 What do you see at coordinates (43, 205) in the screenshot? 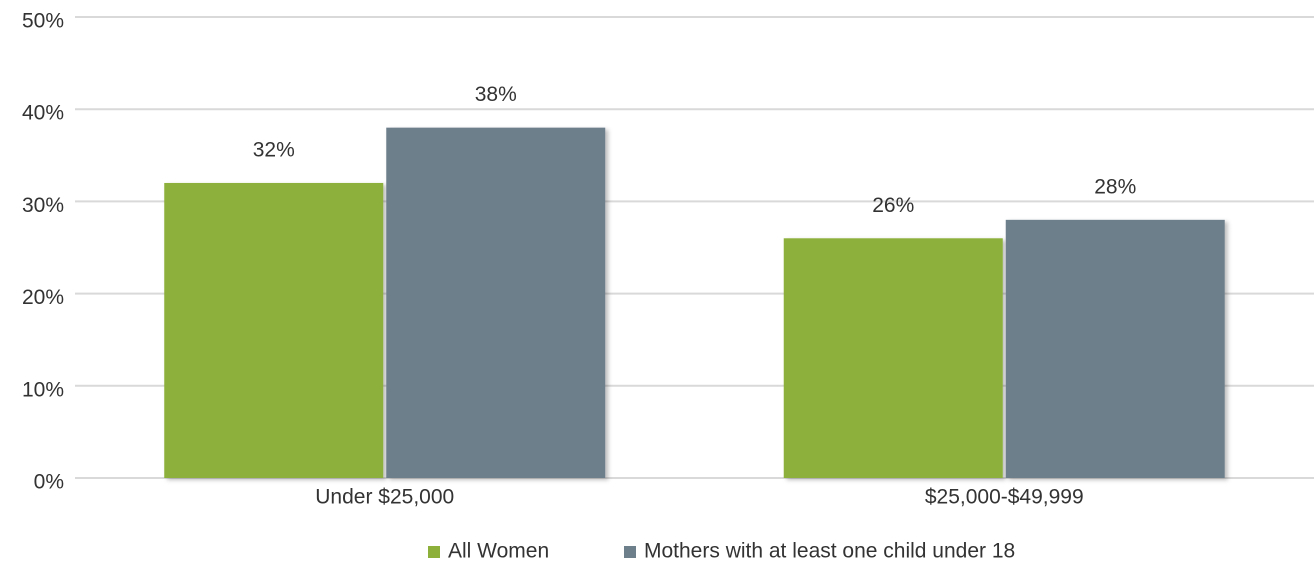
I see `y-tick-label: 30%` at bounding box center [43, 205].